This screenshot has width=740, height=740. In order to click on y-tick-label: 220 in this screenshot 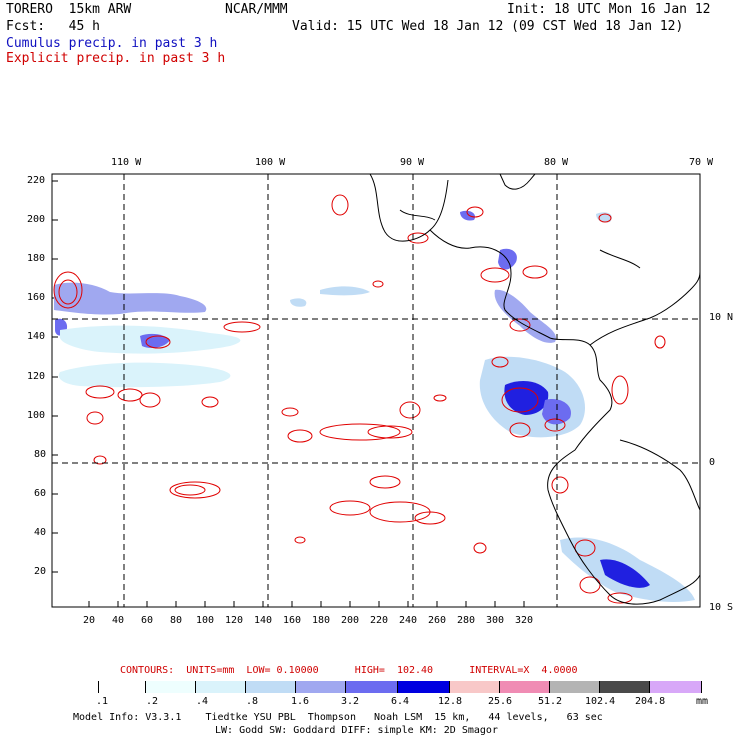, I will do `click(36, 180)`.